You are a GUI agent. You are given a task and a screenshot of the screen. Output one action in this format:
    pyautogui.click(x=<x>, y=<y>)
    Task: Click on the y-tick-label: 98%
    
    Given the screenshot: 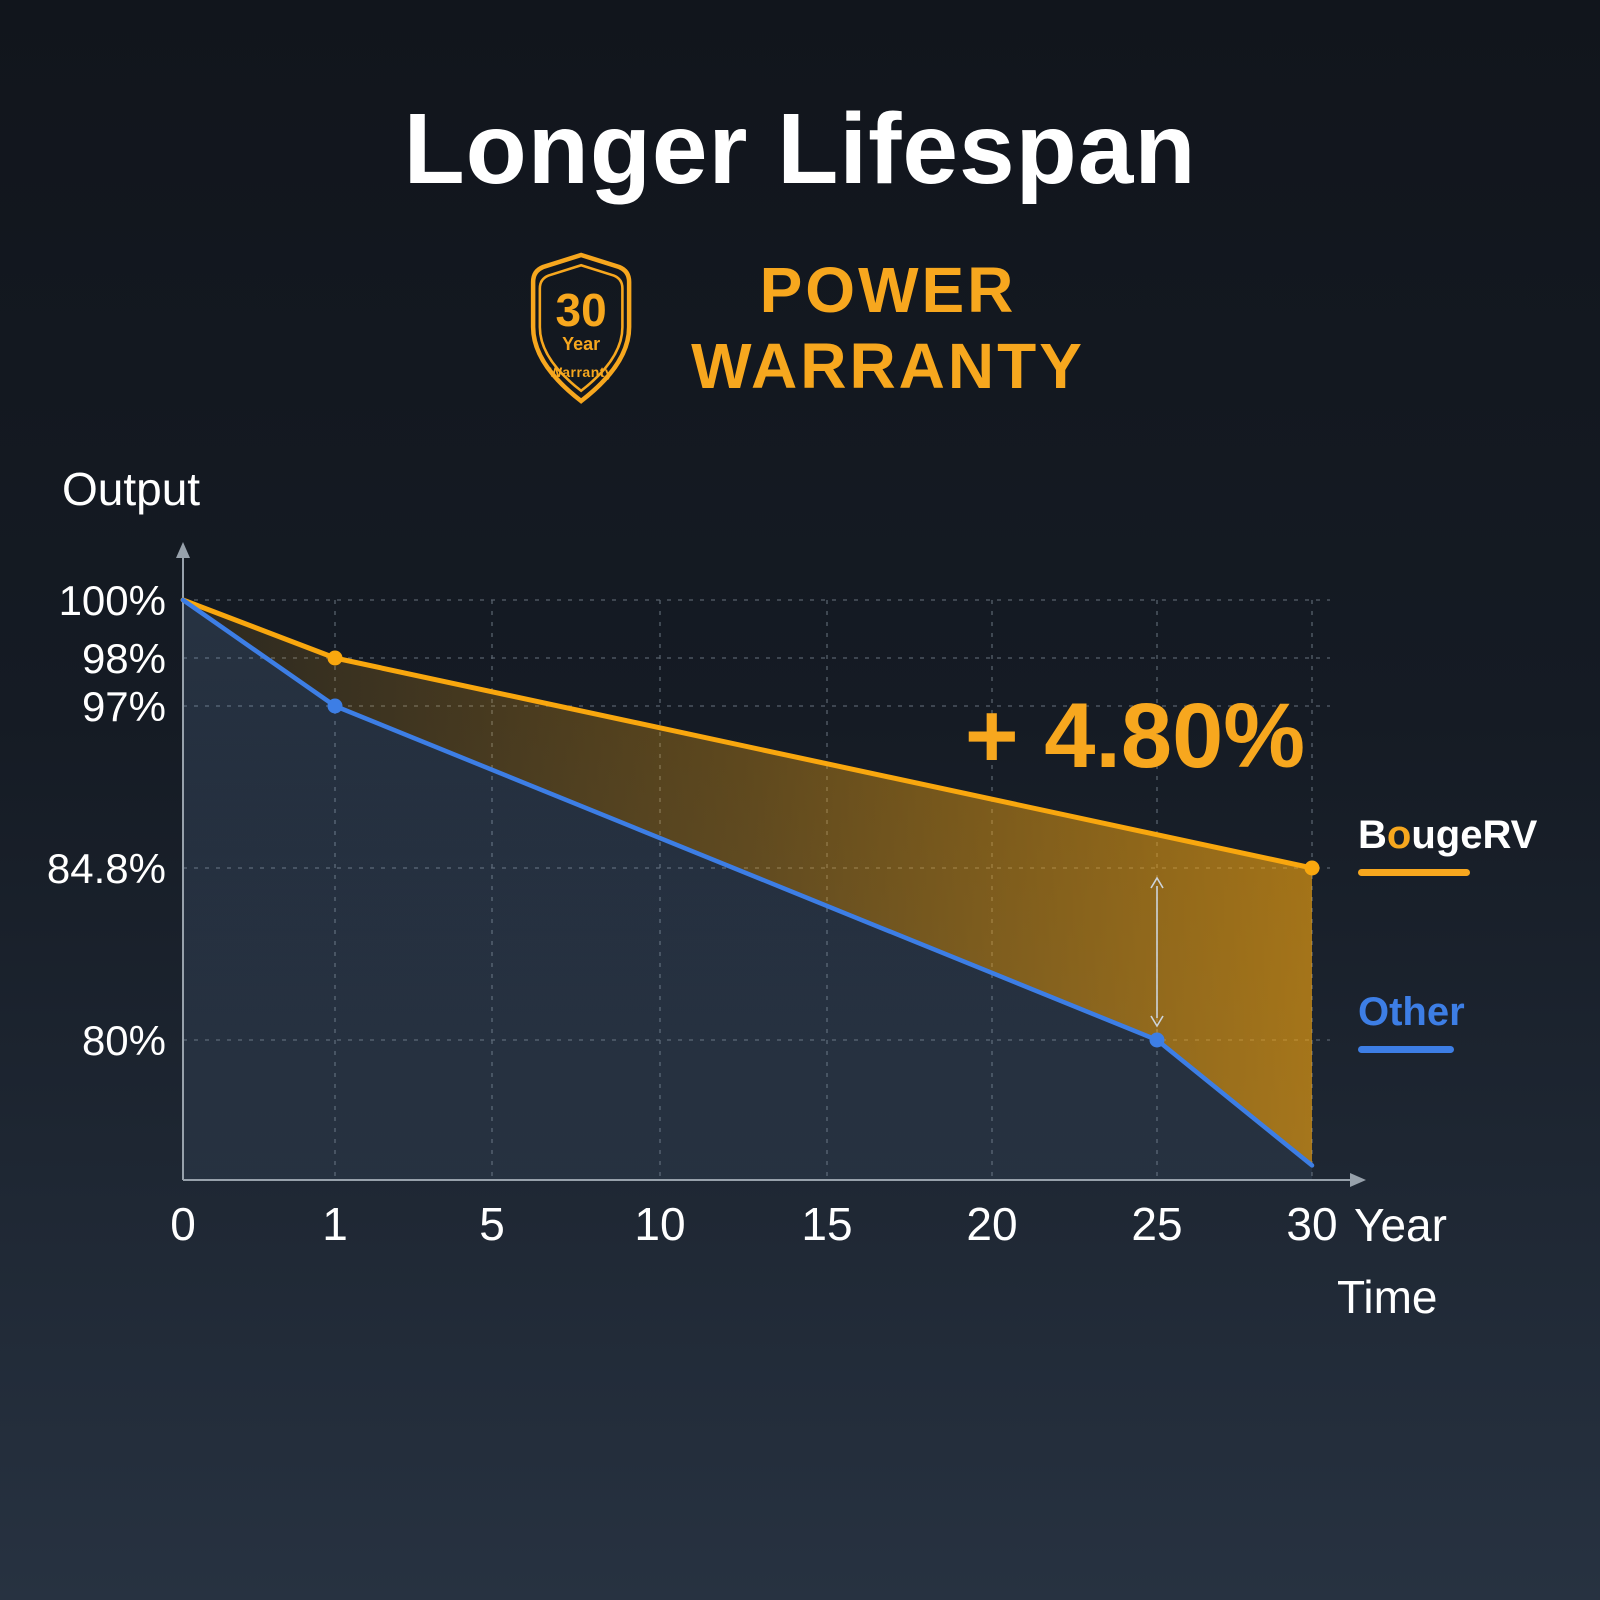 What is the action you would take?
    pyautogui.click(x=124, y=658)
    